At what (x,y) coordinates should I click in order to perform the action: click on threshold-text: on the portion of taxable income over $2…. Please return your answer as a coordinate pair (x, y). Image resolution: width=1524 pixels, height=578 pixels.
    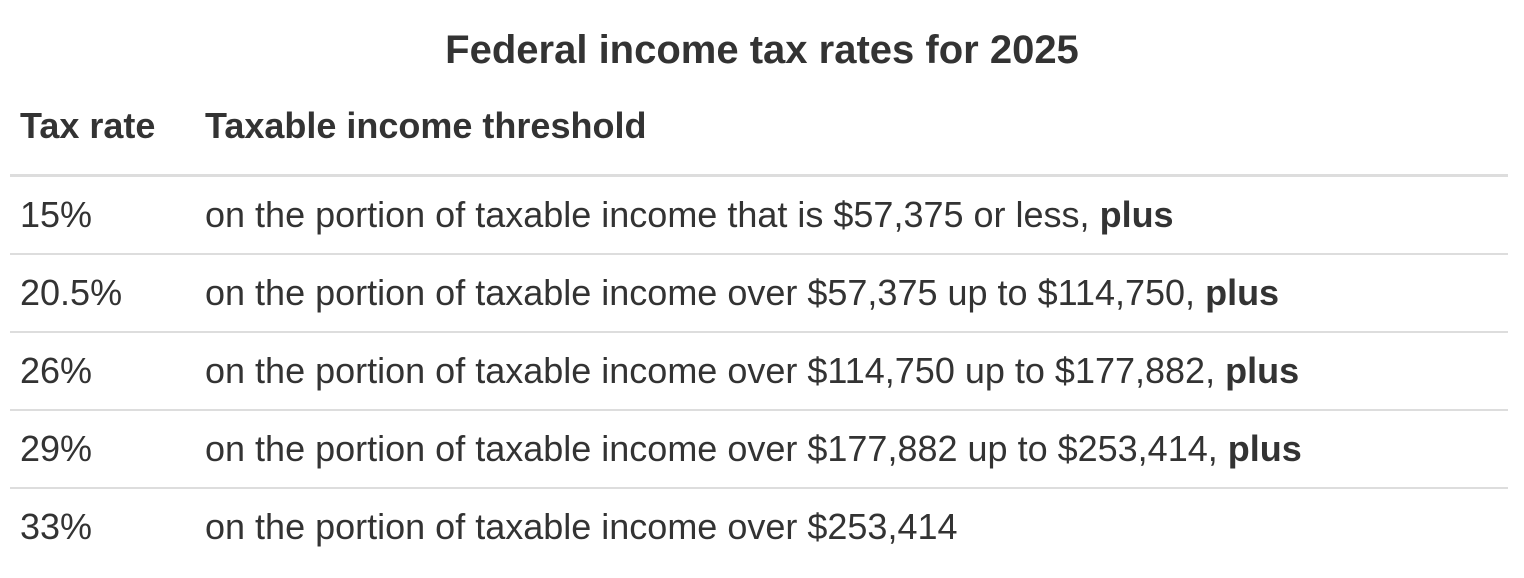
    Looking at the image, I should click on (581, 526).